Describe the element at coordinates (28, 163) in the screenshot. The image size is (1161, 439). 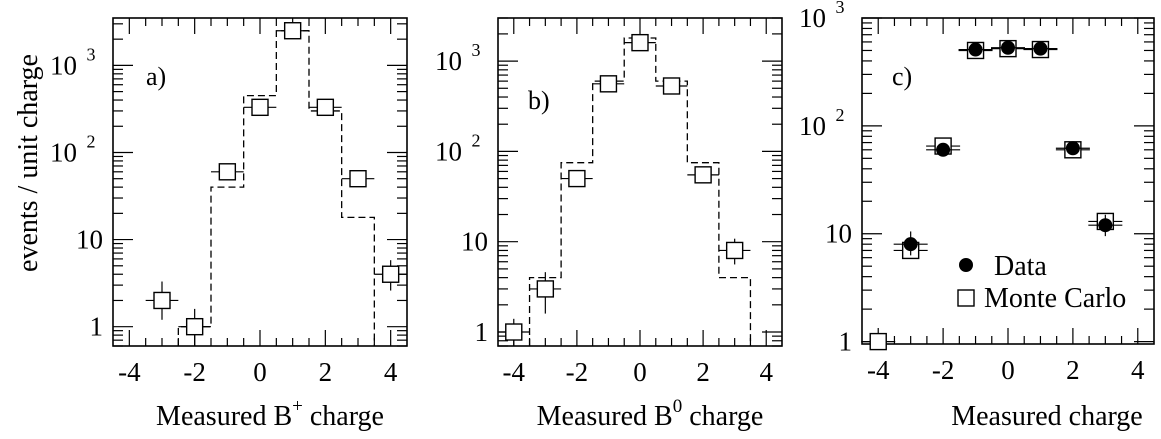
I see `y-axis-label: events / unit charge` at that location.